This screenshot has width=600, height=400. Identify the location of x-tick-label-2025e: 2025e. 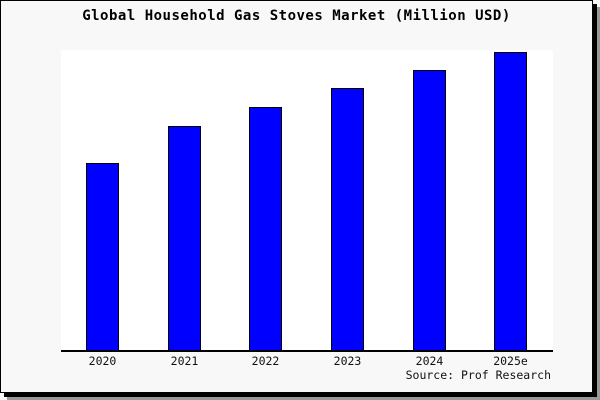
(510, 361).